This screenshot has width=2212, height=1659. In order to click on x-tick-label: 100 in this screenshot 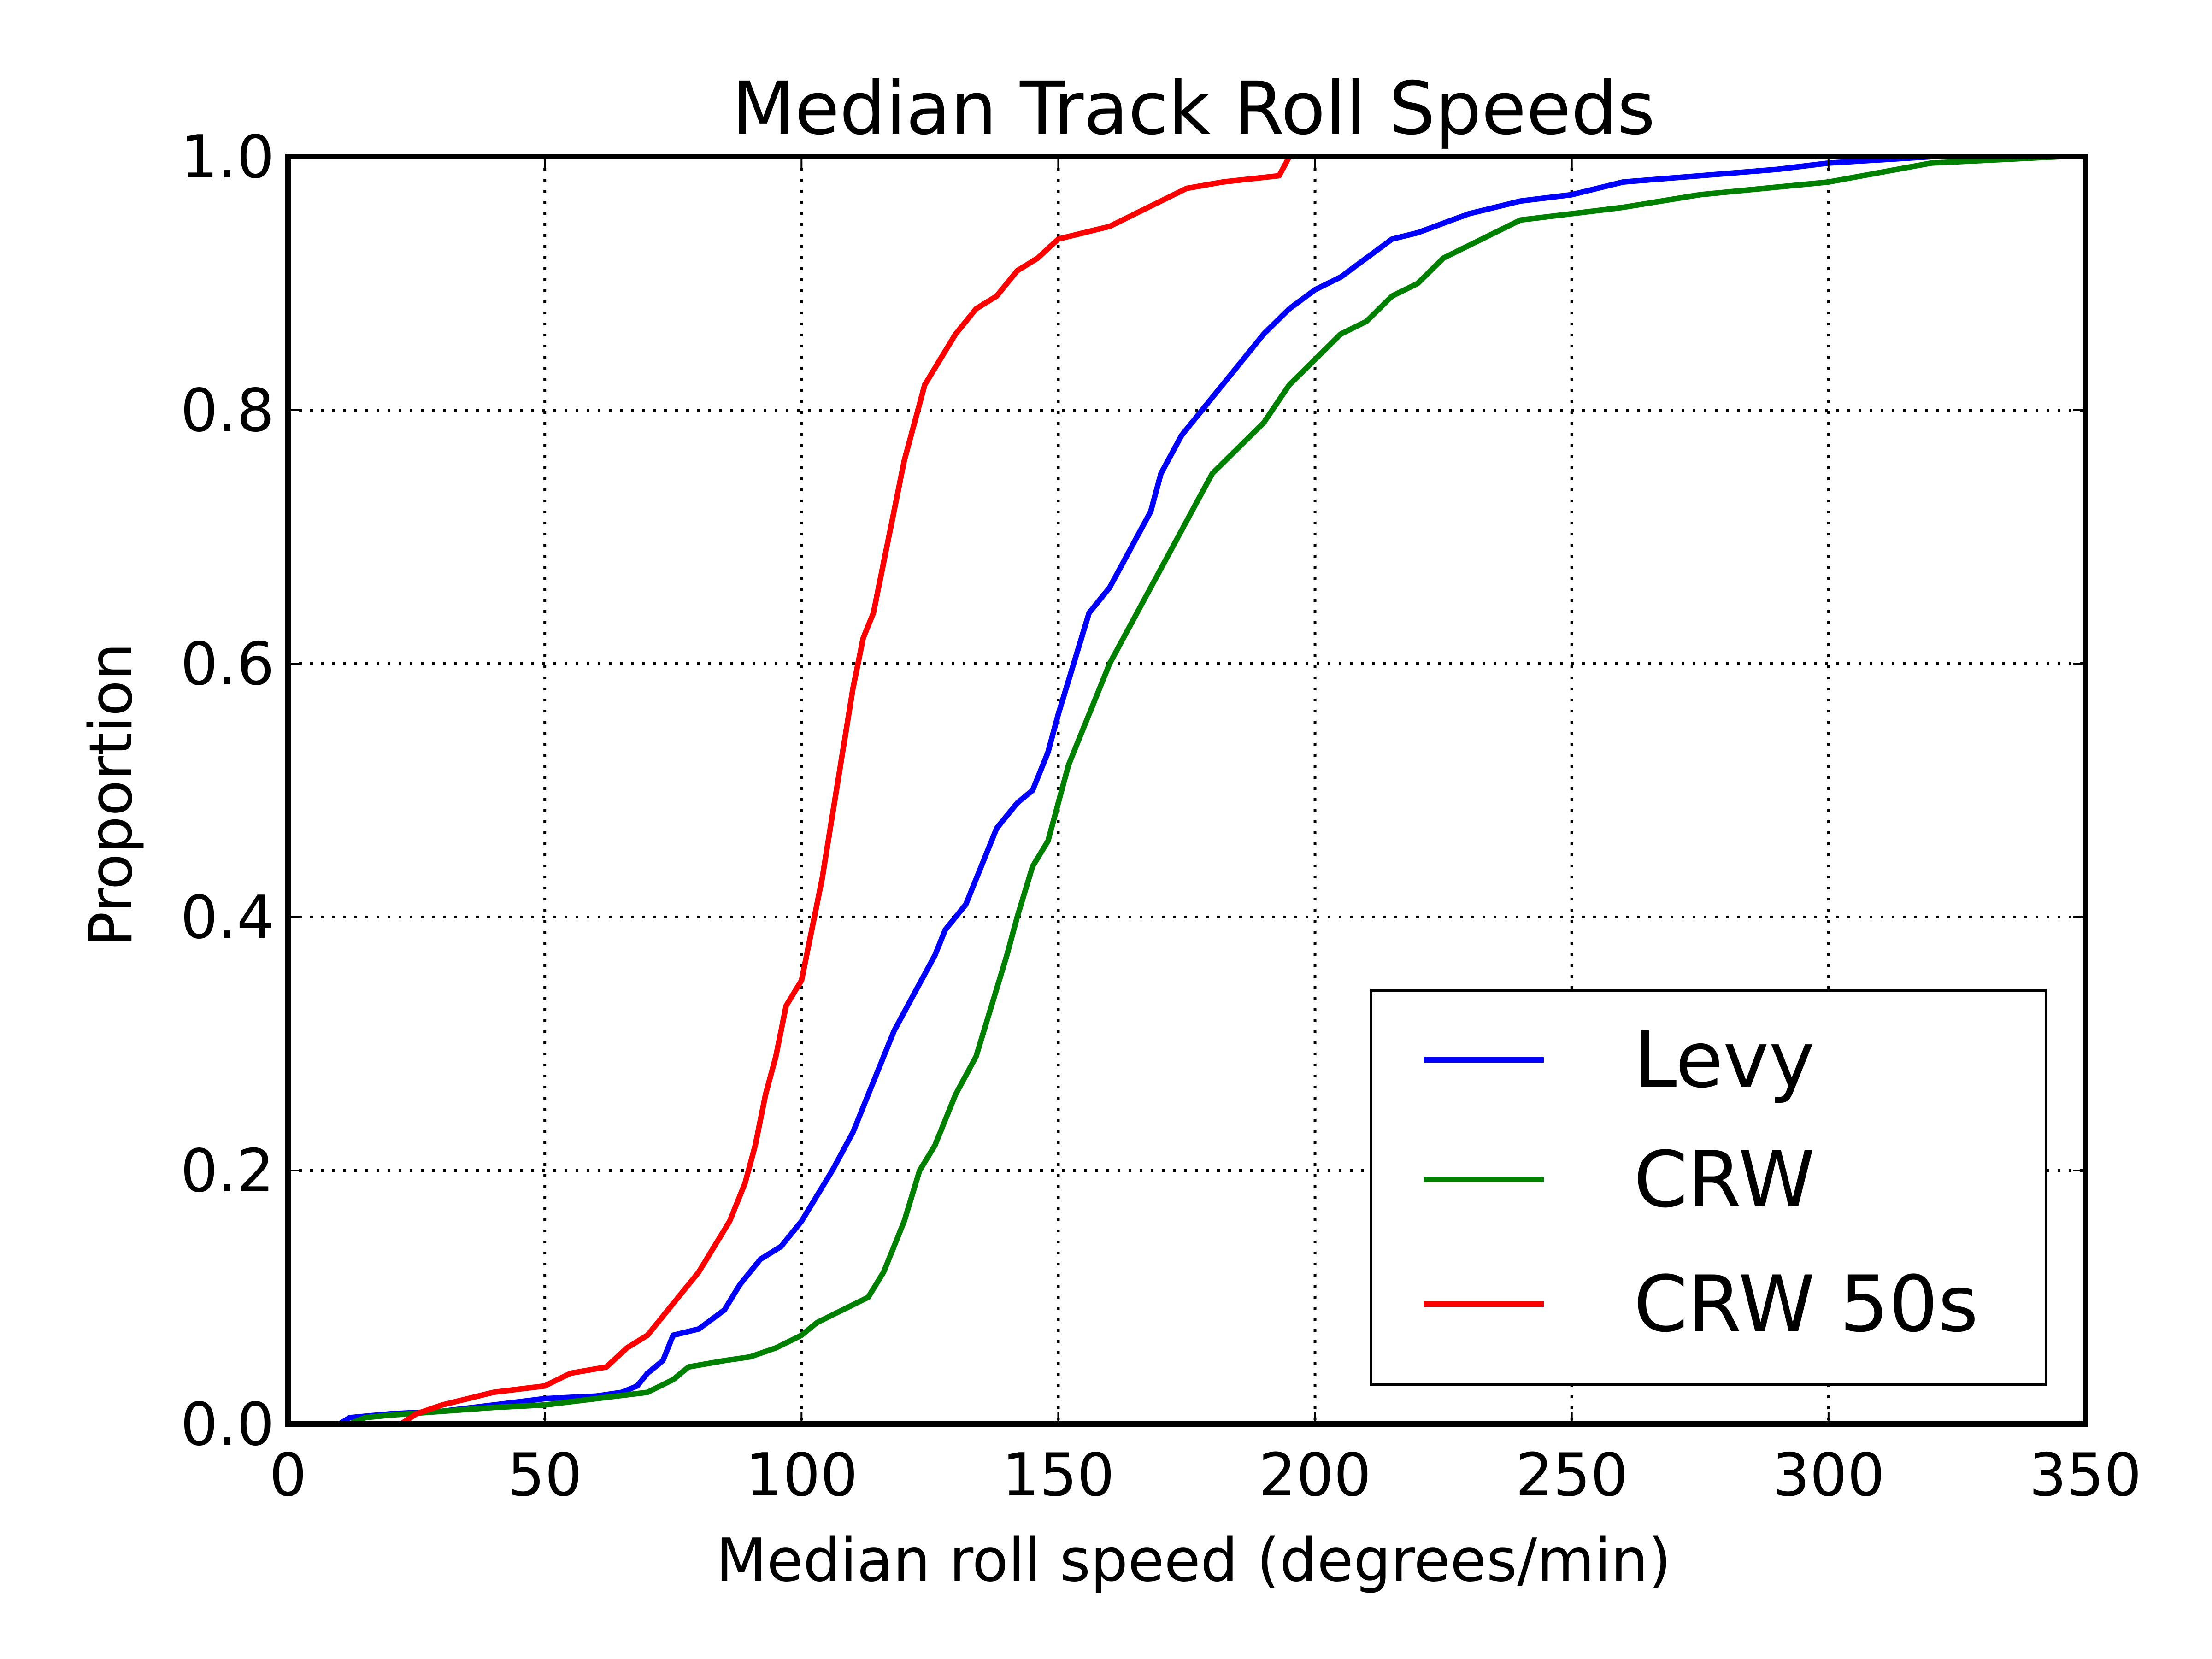, I will do `click(801, 1475)`.